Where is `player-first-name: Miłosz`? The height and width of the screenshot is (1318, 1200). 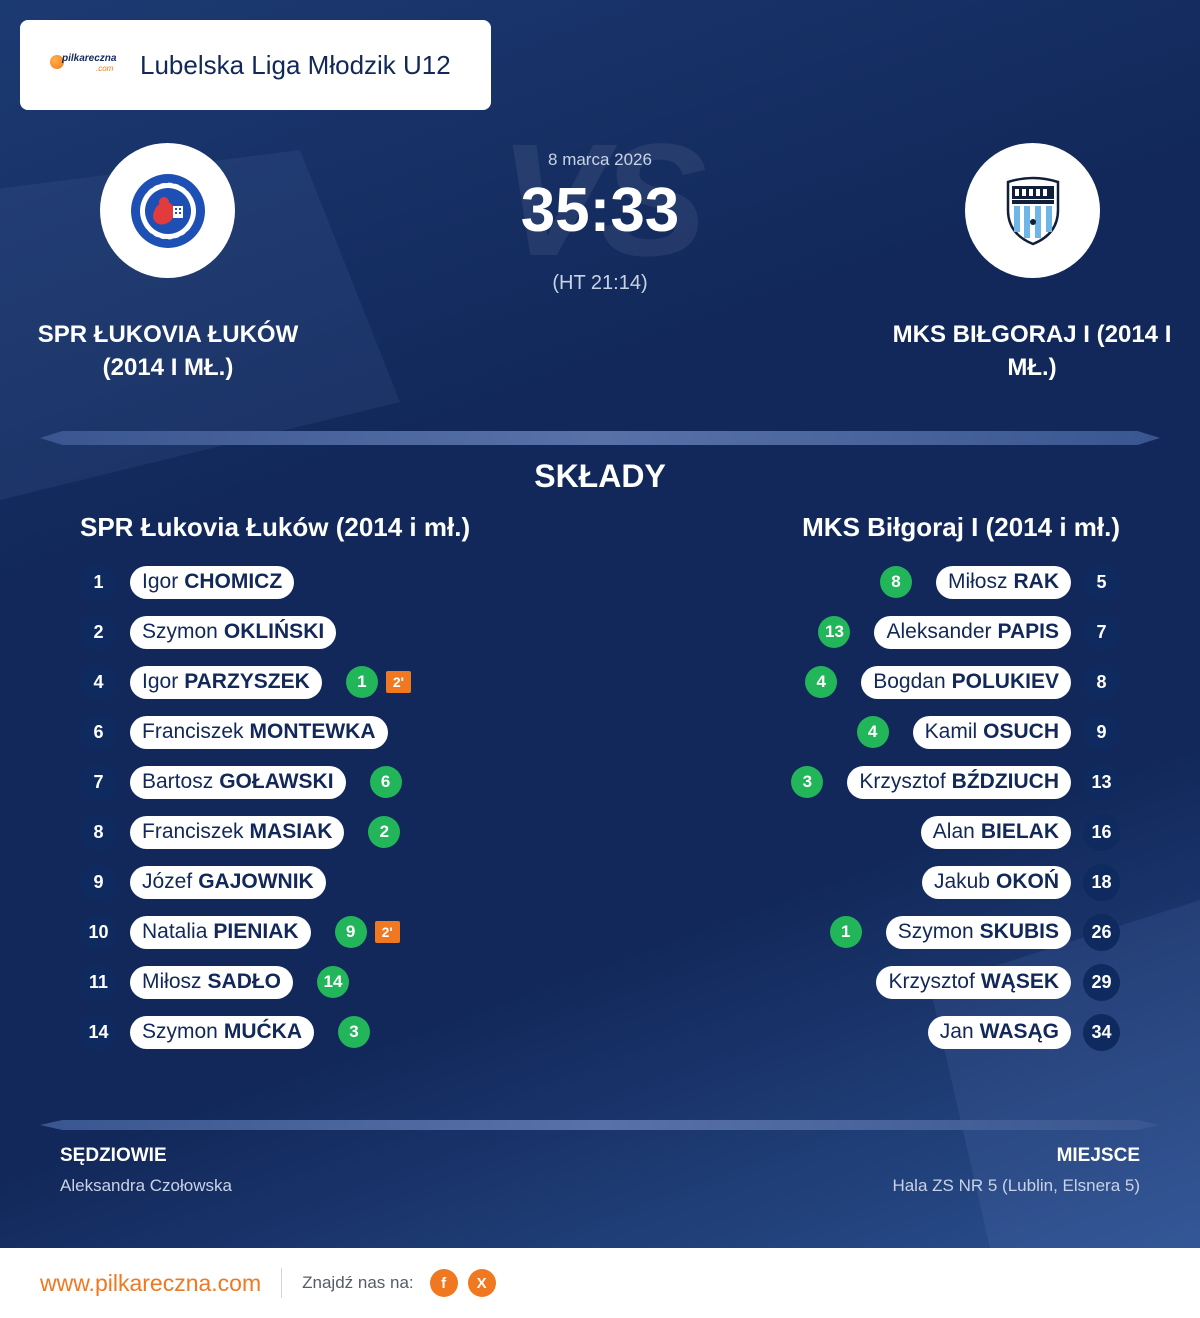 player-first-name: Miłosz is located at coordinates (172, 981).